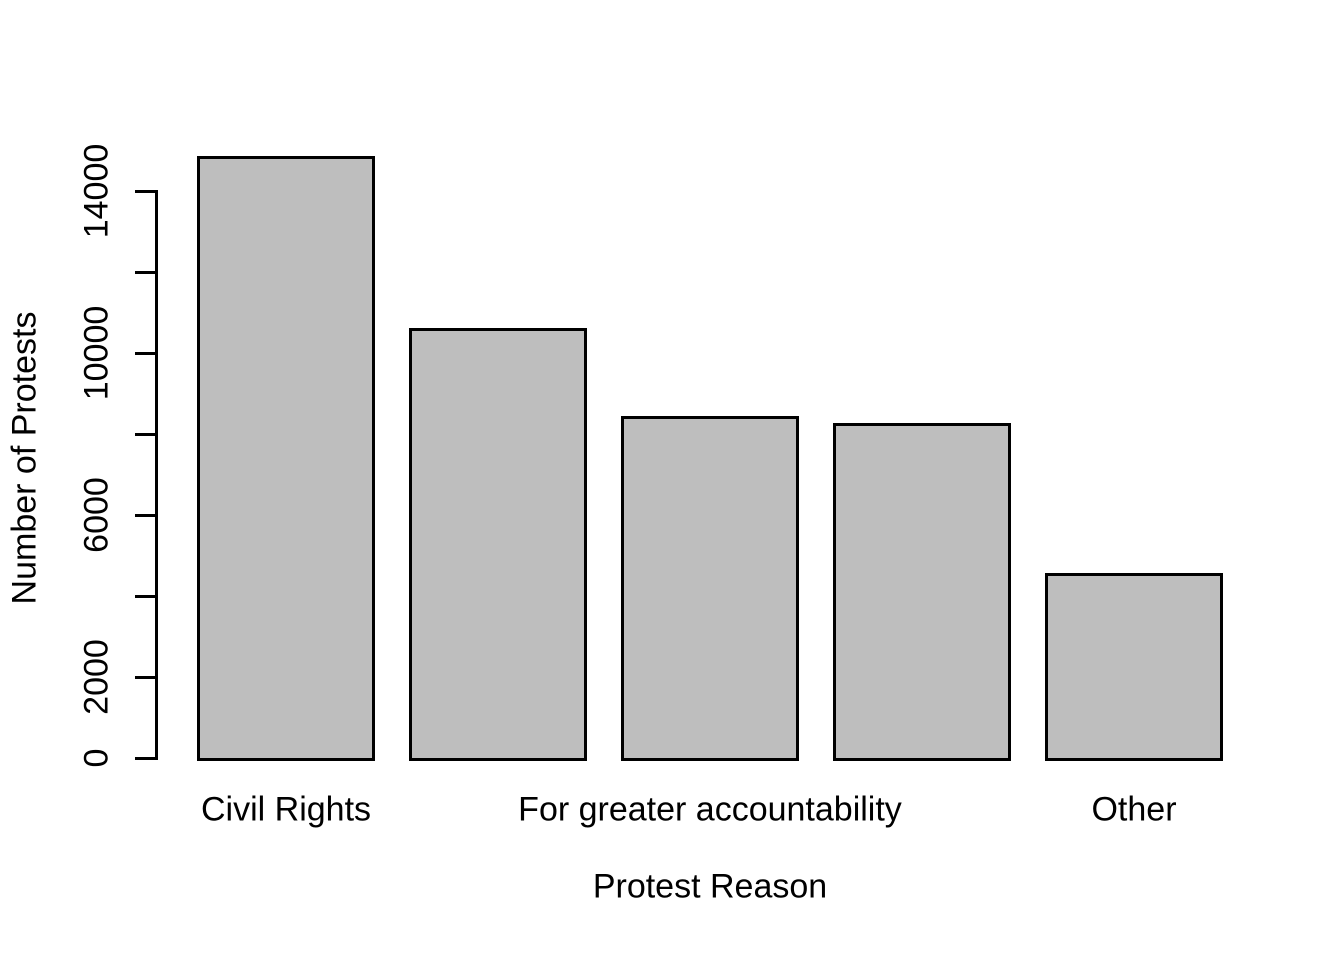  I want to click on y-axis-tick-label: 6000, so click(96, 515).